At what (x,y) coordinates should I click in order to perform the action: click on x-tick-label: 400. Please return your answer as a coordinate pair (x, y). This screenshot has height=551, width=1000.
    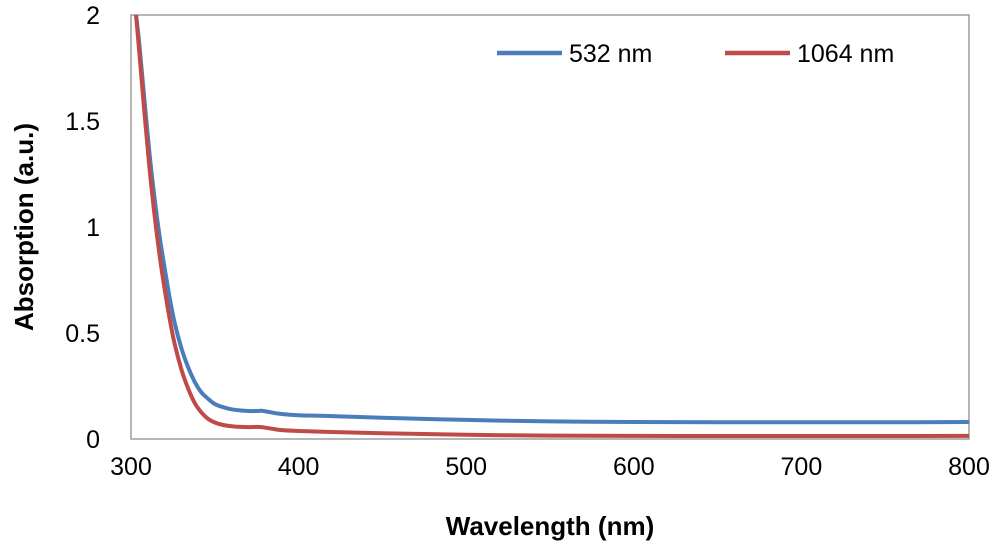
    Looking at the image, I should click on (299, 467).